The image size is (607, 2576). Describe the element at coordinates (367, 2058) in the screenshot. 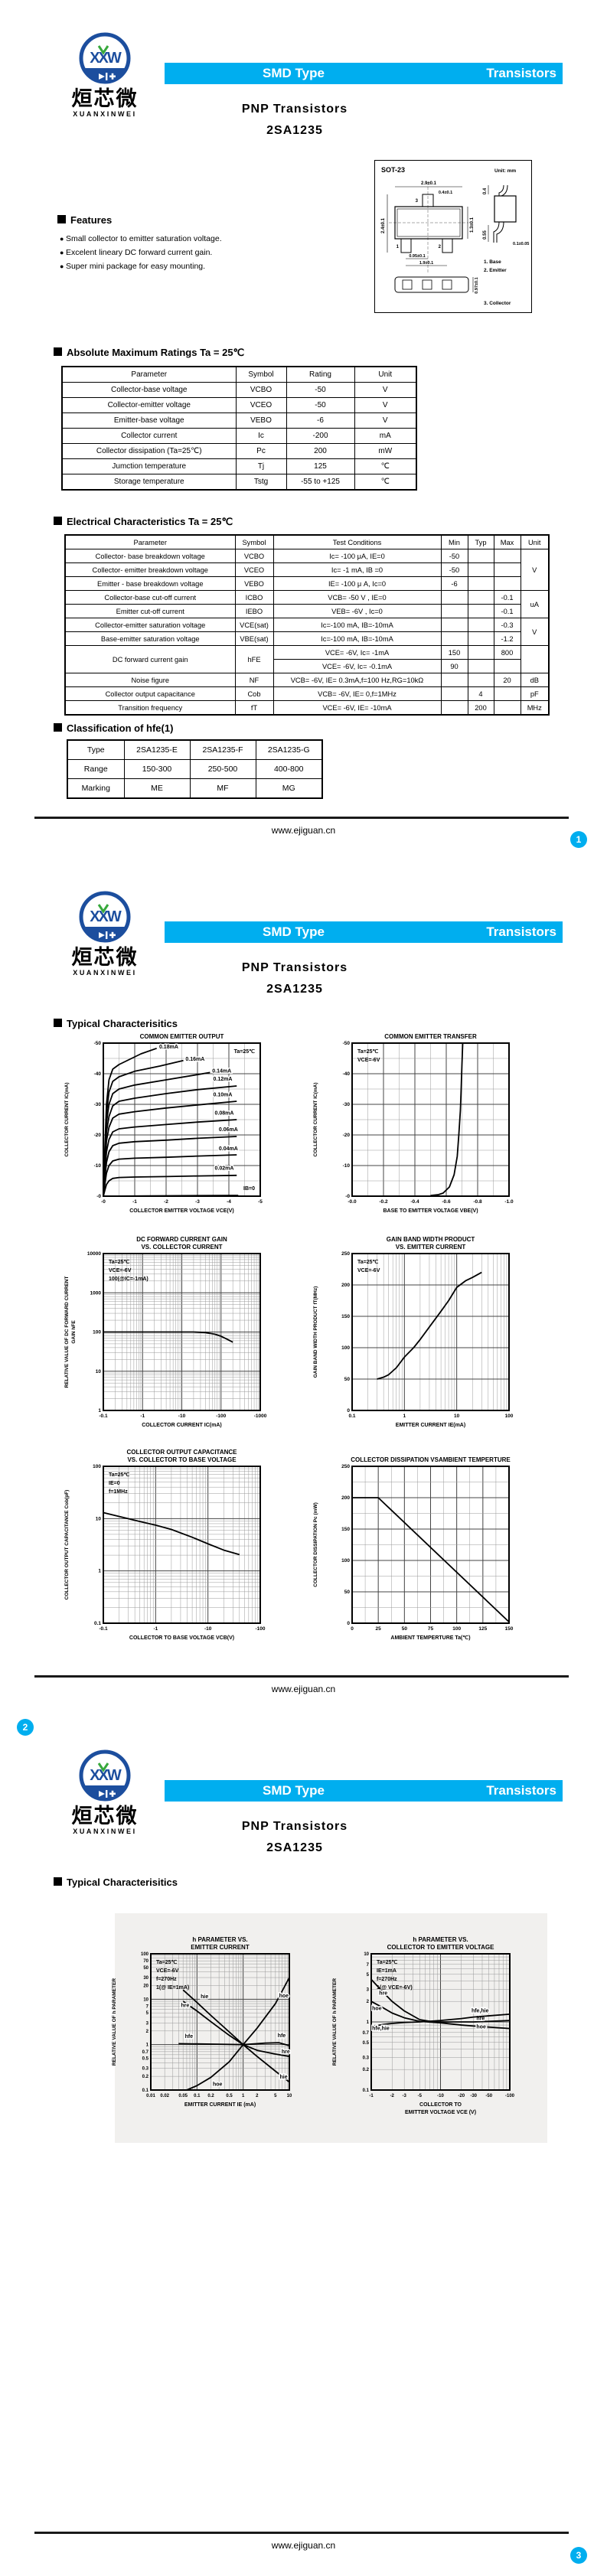

I see `chart-text: 0.3` at that location.